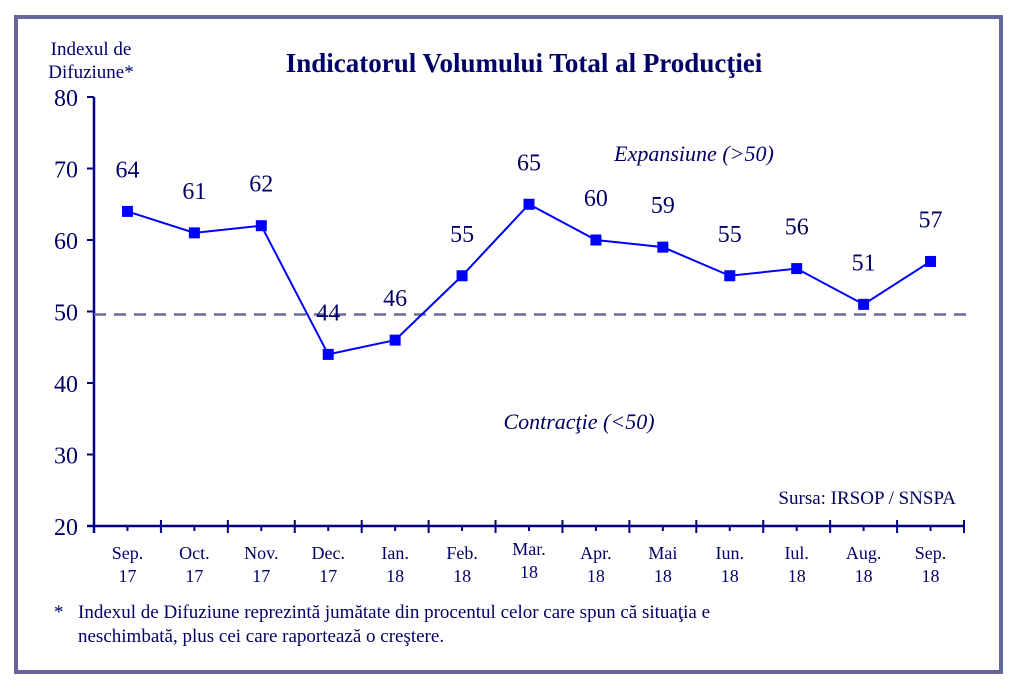 Image resolution: width=1014 pixels, height=690 pixels. What do you see at coordinates (529, 163) in the screenshot?
I see `data-label: 65` at bounding box center [529, 163].